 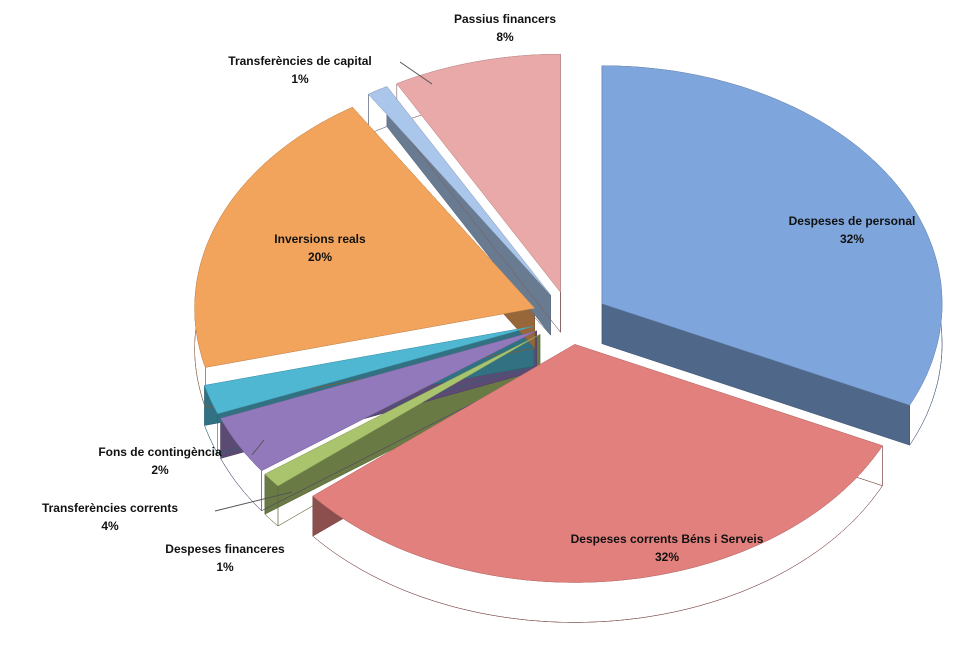 What do you see at coordinates (110, 508) in the screenshot?
I see `slice-label: Transferències corrents` at bounding box center [110, 508].